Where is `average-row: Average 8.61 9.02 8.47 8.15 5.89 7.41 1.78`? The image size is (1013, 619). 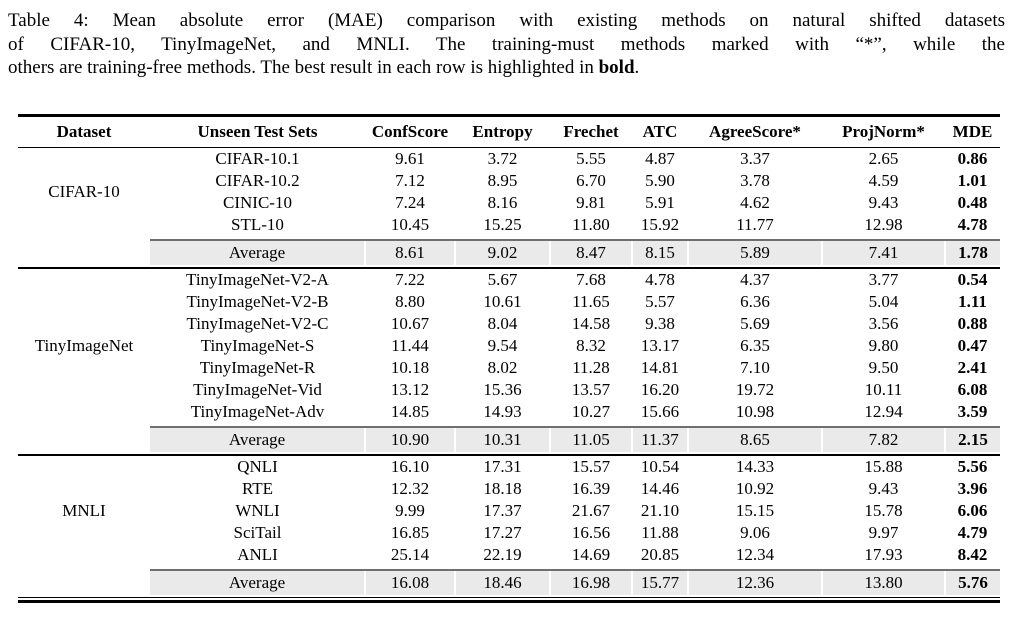 average-row: Average 8.61 9.02 8.47 8.15 5.89 7.41 1.78 is located at coordinates (509, 252).